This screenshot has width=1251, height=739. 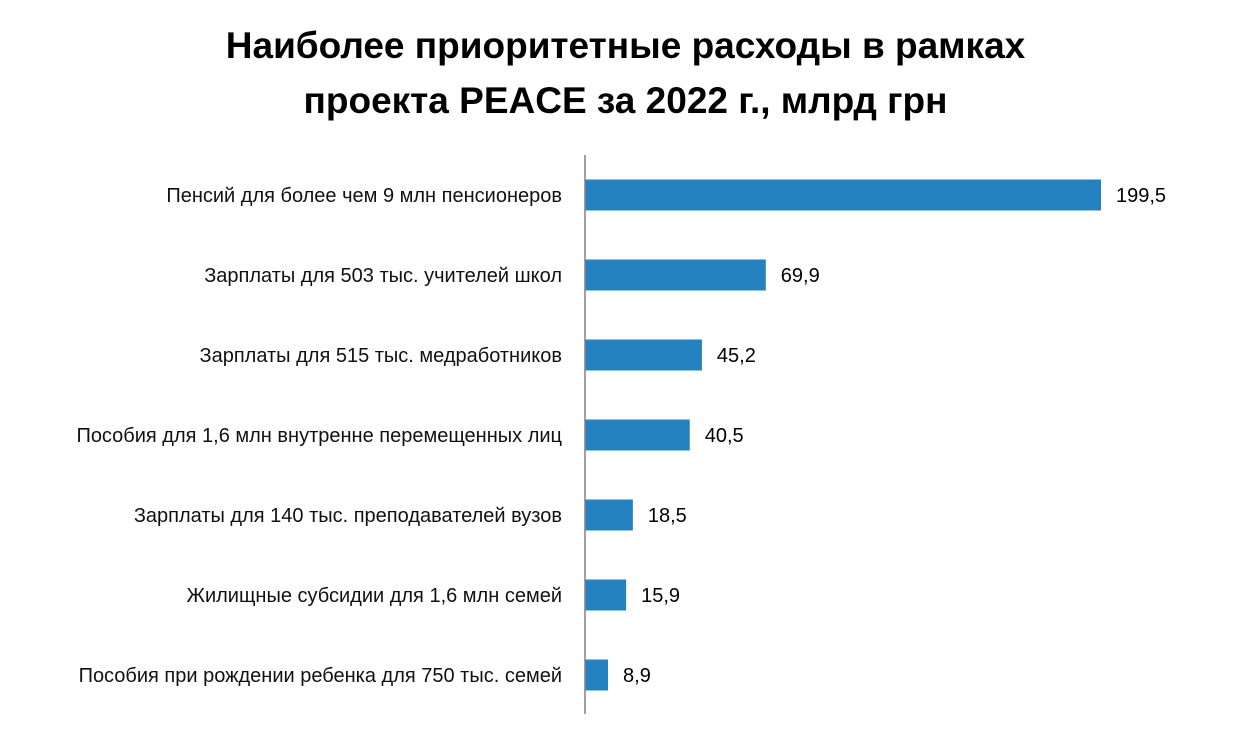 What do you see at coordinates (800, 276) in the screenshot?
I see `value-label-2: 69,9` at bounding box center [800, 276].